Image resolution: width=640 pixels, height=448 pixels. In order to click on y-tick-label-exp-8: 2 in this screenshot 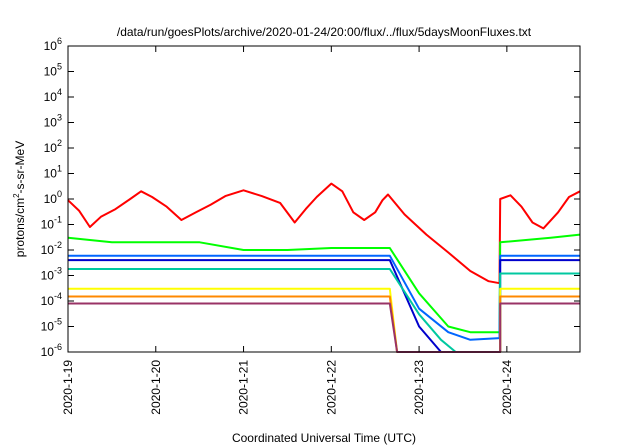, I will do `click(59, 143)`.